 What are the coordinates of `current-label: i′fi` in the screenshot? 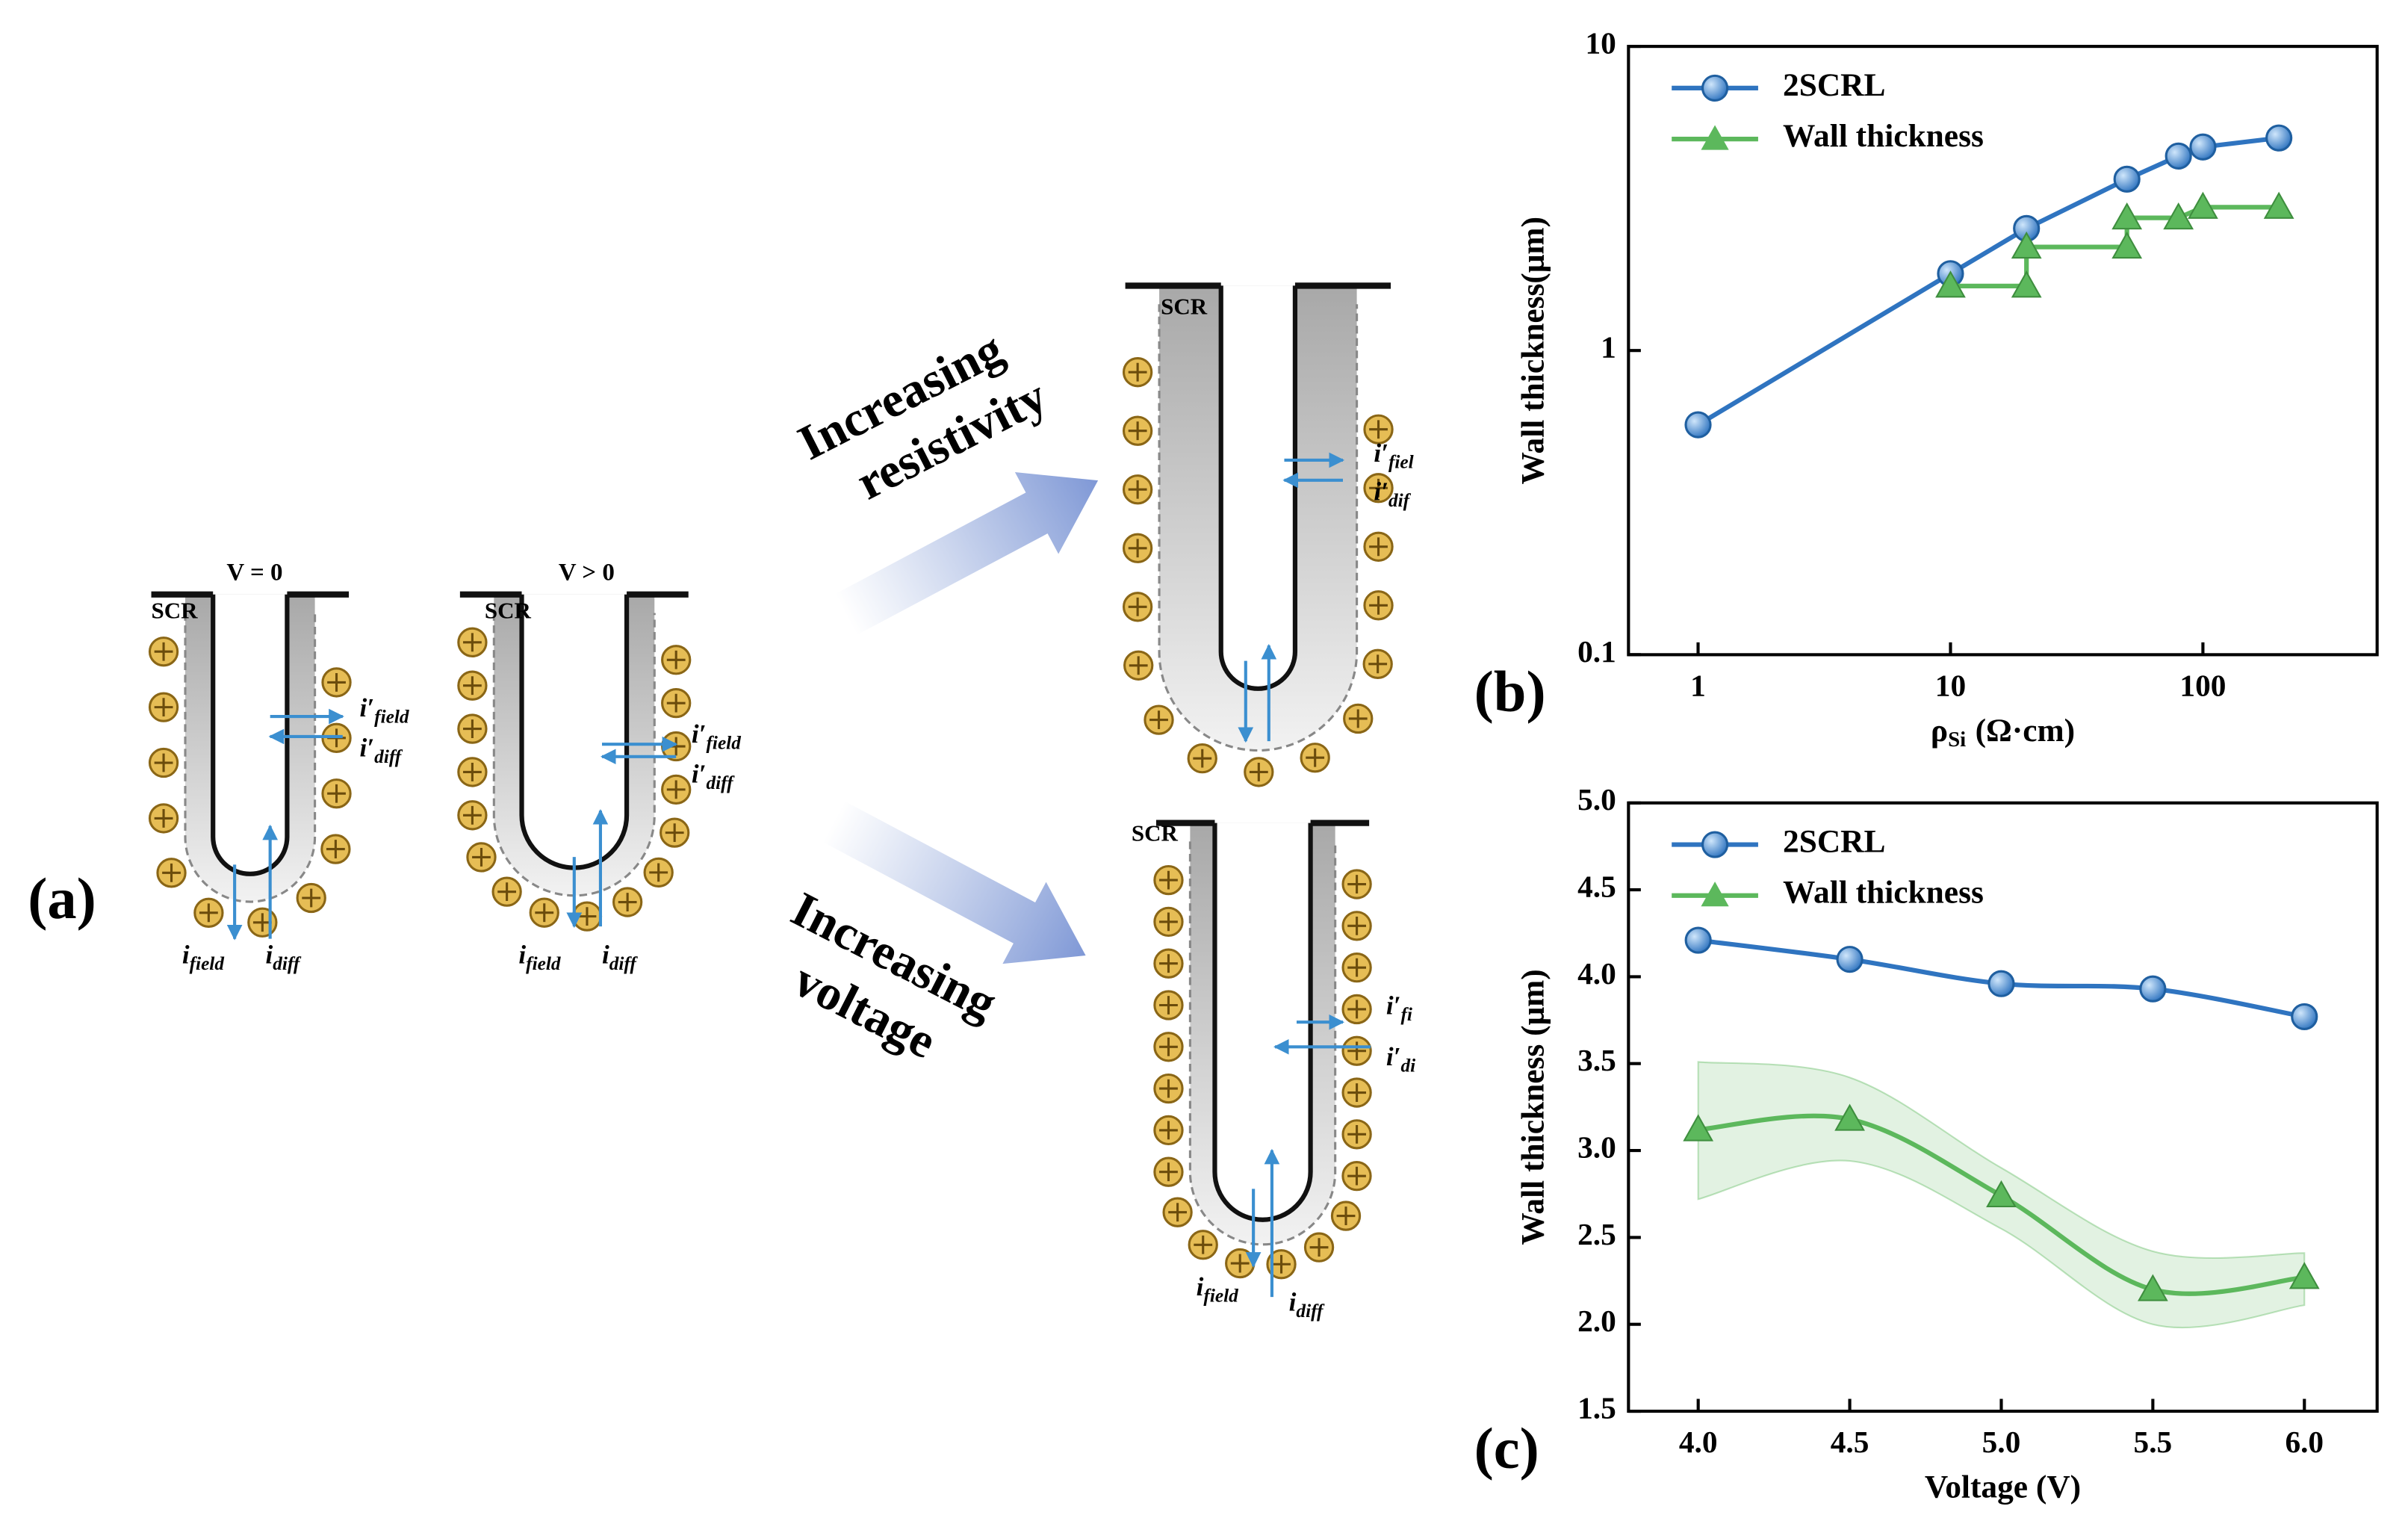 It's located at (1399, 1008).